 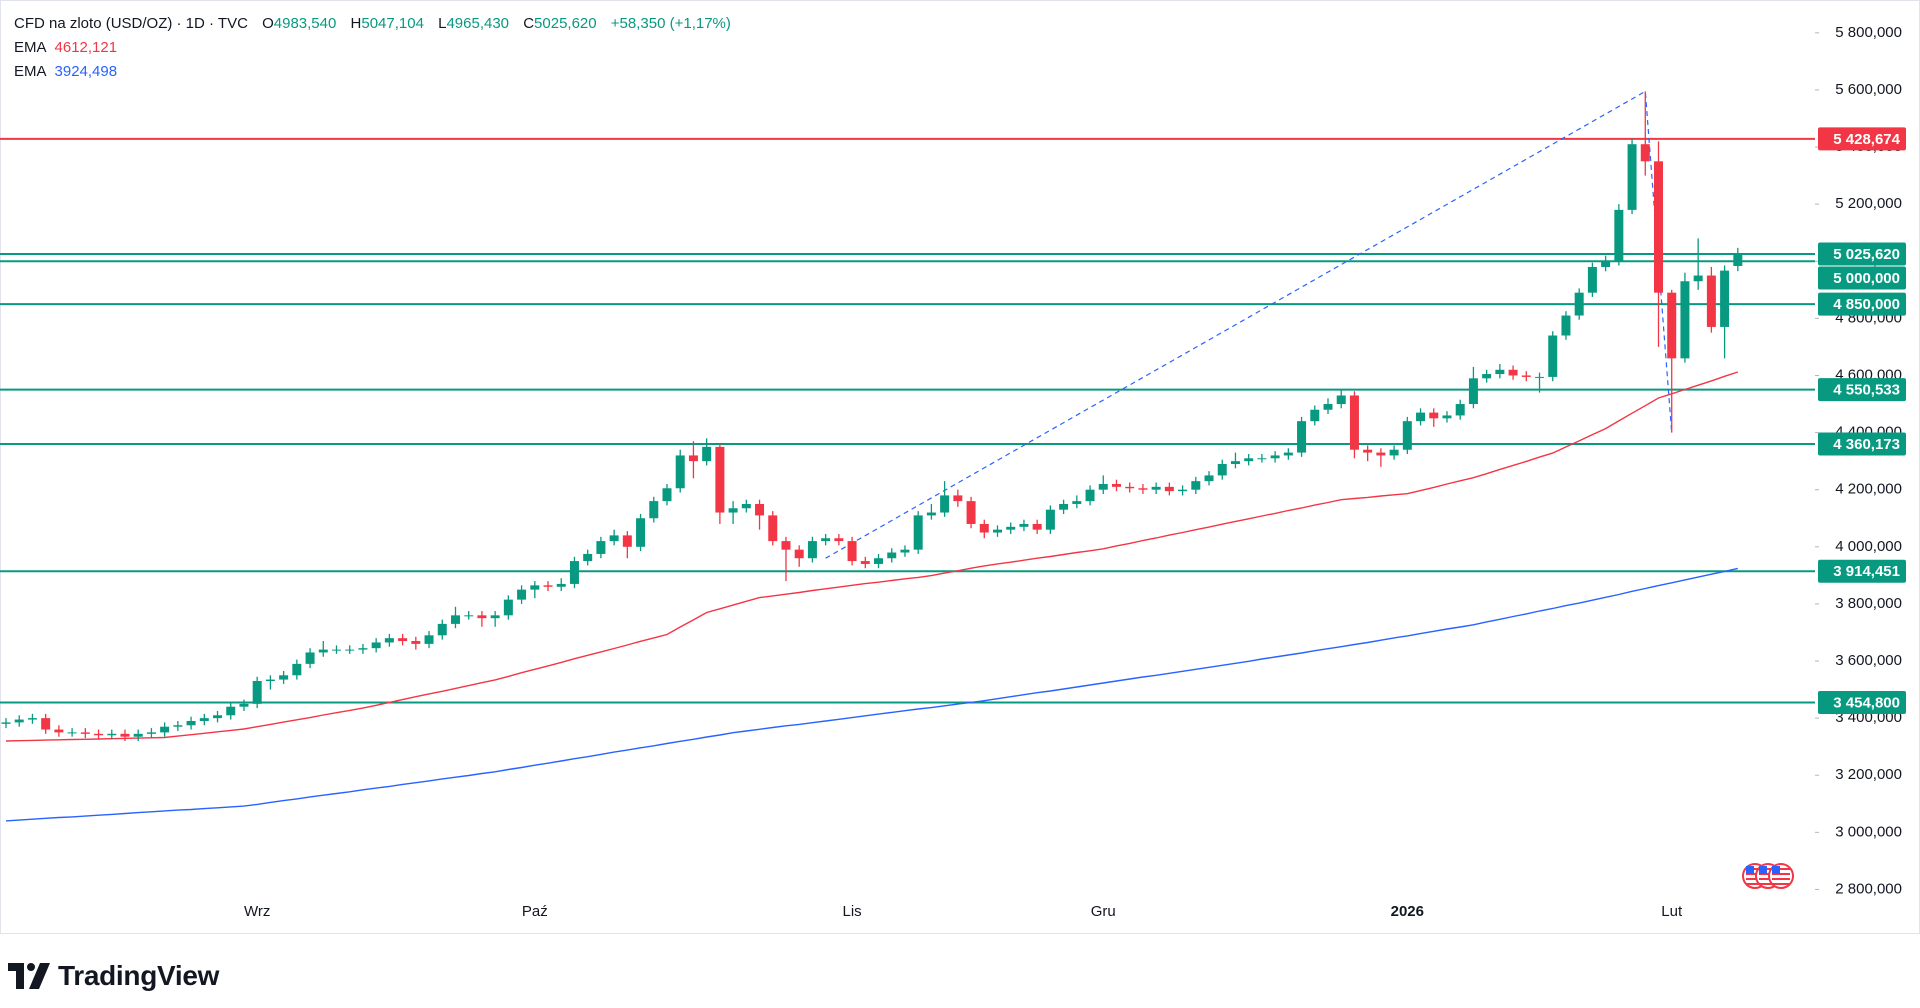 What do you see at coordinates (1868, 203) in the screenshot?
I see `y-tick-label: 5 200,000` at bounding box center [1868, 203].